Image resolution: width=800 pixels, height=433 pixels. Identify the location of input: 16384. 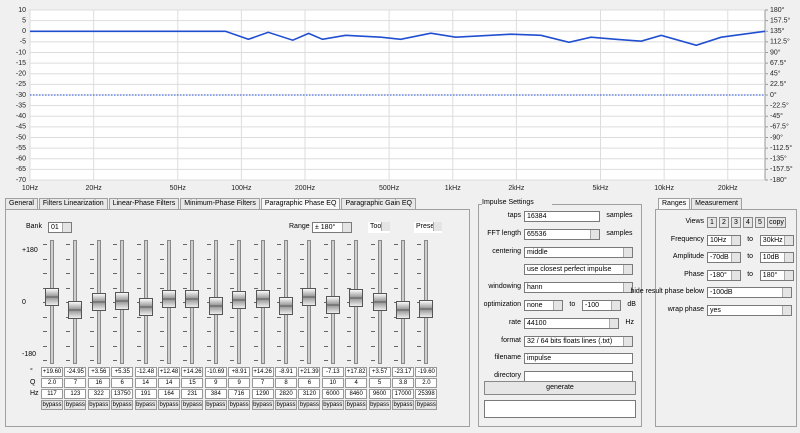
(562, 216).